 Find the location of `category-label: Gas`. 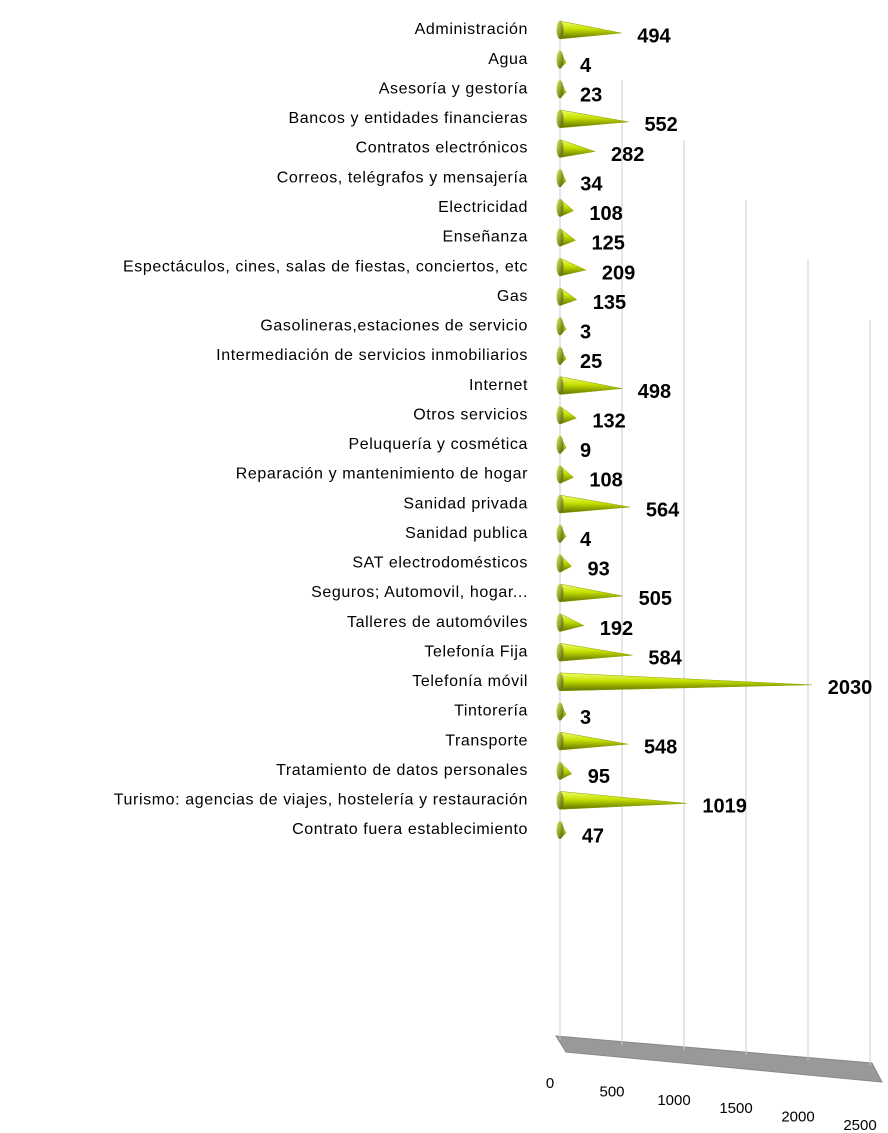

category-label: Gas is located at coordinates (512, 296).